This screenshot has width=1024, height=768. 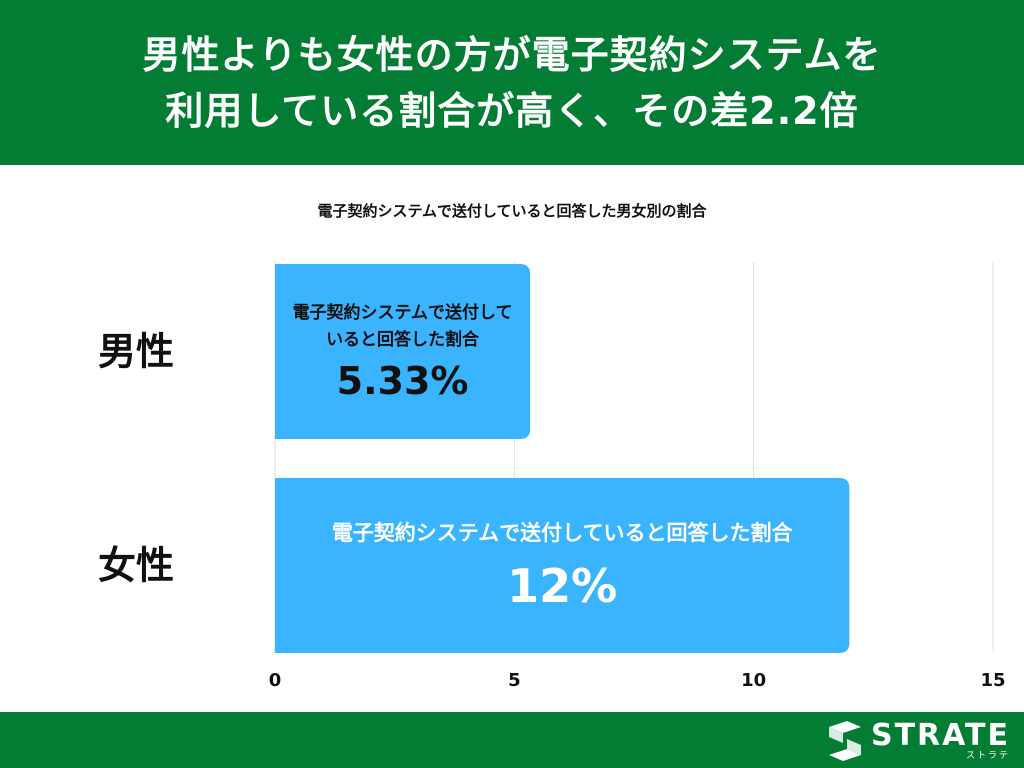 I want to click on logo-subtext: ストラテ, so click(x=987, y=755).